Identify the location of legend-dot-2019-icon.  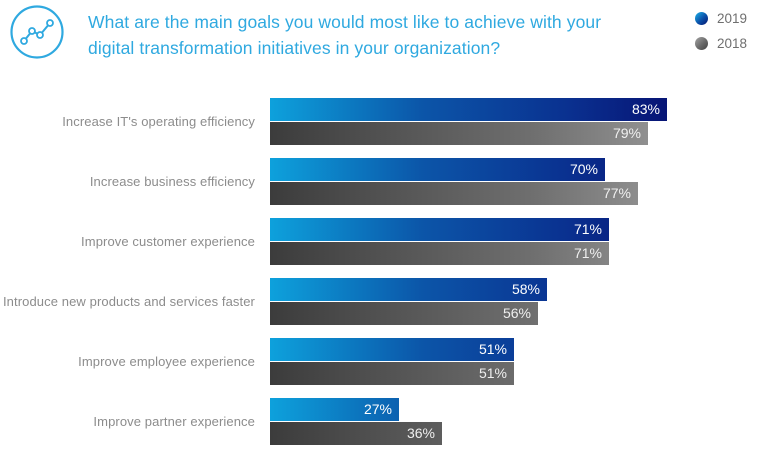
(701, 18).